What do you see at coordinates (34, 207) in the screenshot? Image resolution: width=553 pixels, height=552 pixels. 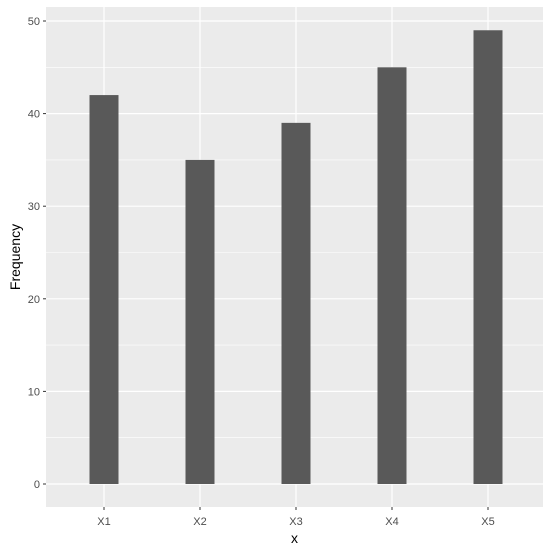 I see `y-tick-label: 30` at bounding box center [34, 207].